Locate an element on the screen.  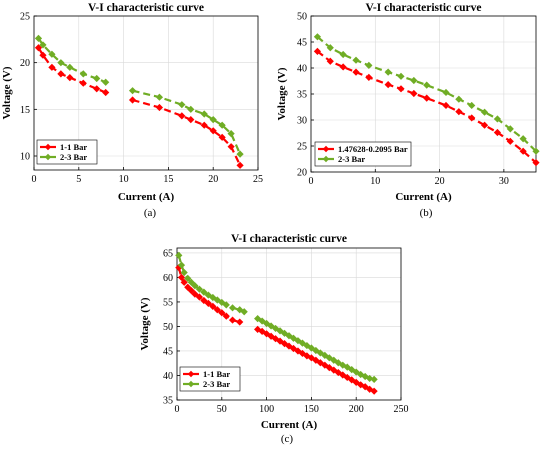
y-tick-label: 55 is located at coordinates (168, 302).